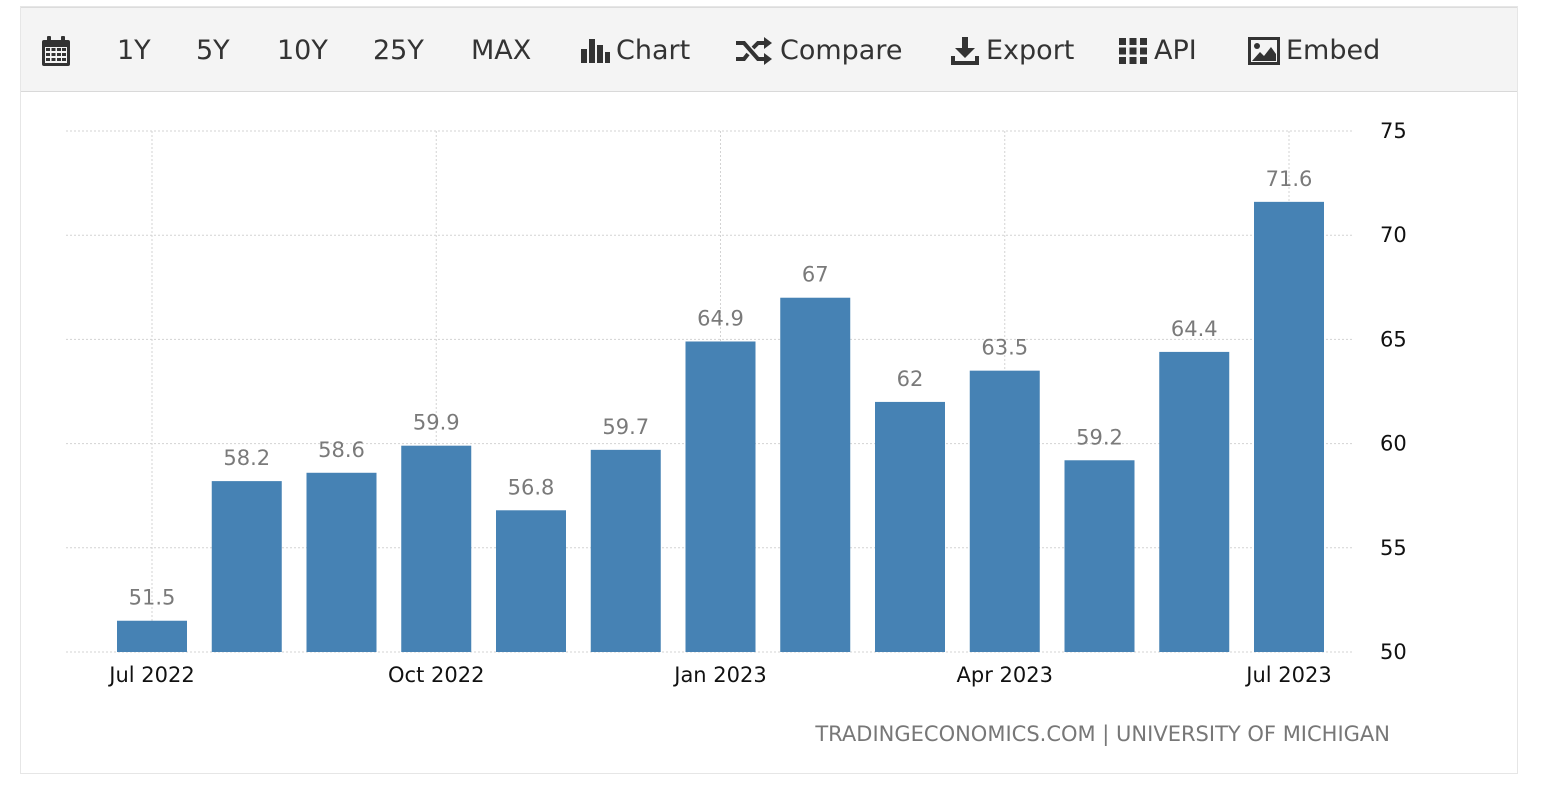 The image size is (1550, 798). I want to click on shuffle-icon, so click(757, 50).